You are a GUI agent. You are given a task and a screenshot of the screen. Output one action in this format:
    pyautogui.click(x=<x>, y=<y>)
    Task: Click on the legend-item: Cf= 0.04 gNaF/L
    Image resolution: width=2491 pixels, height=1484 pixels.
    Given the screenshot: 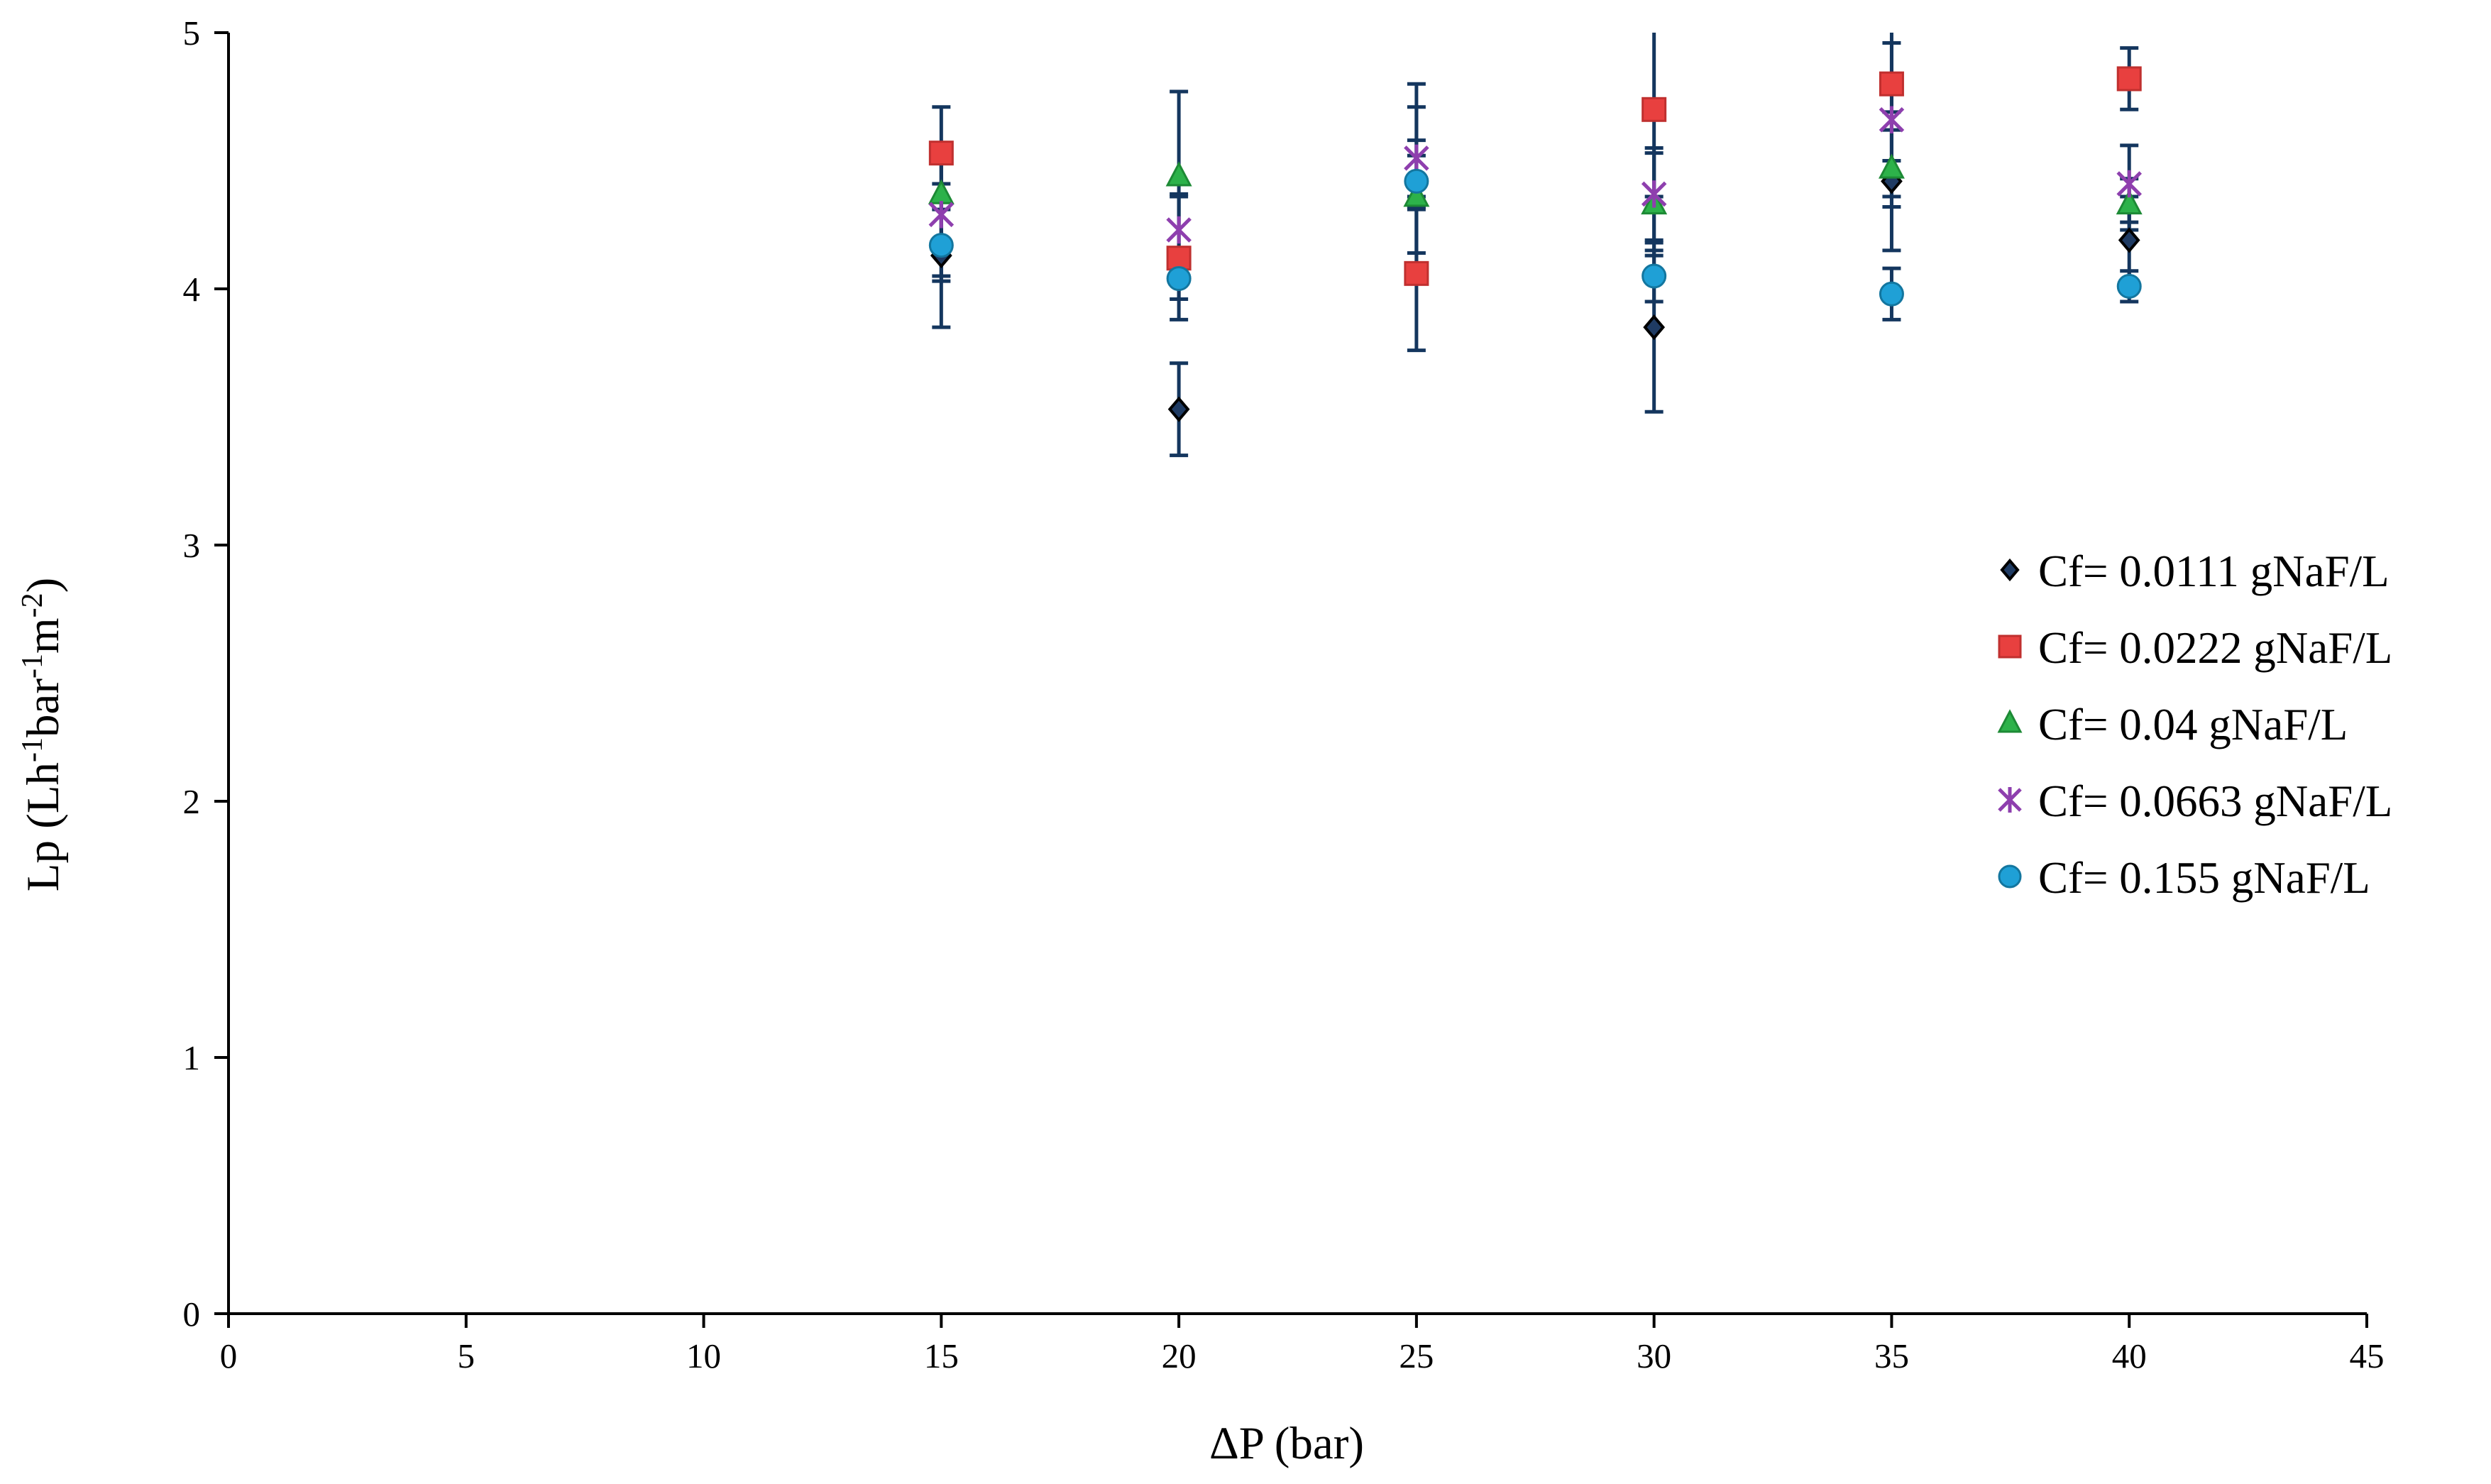 What is the action you would take?
    pyautogui.click(x=2172, y=724)
    